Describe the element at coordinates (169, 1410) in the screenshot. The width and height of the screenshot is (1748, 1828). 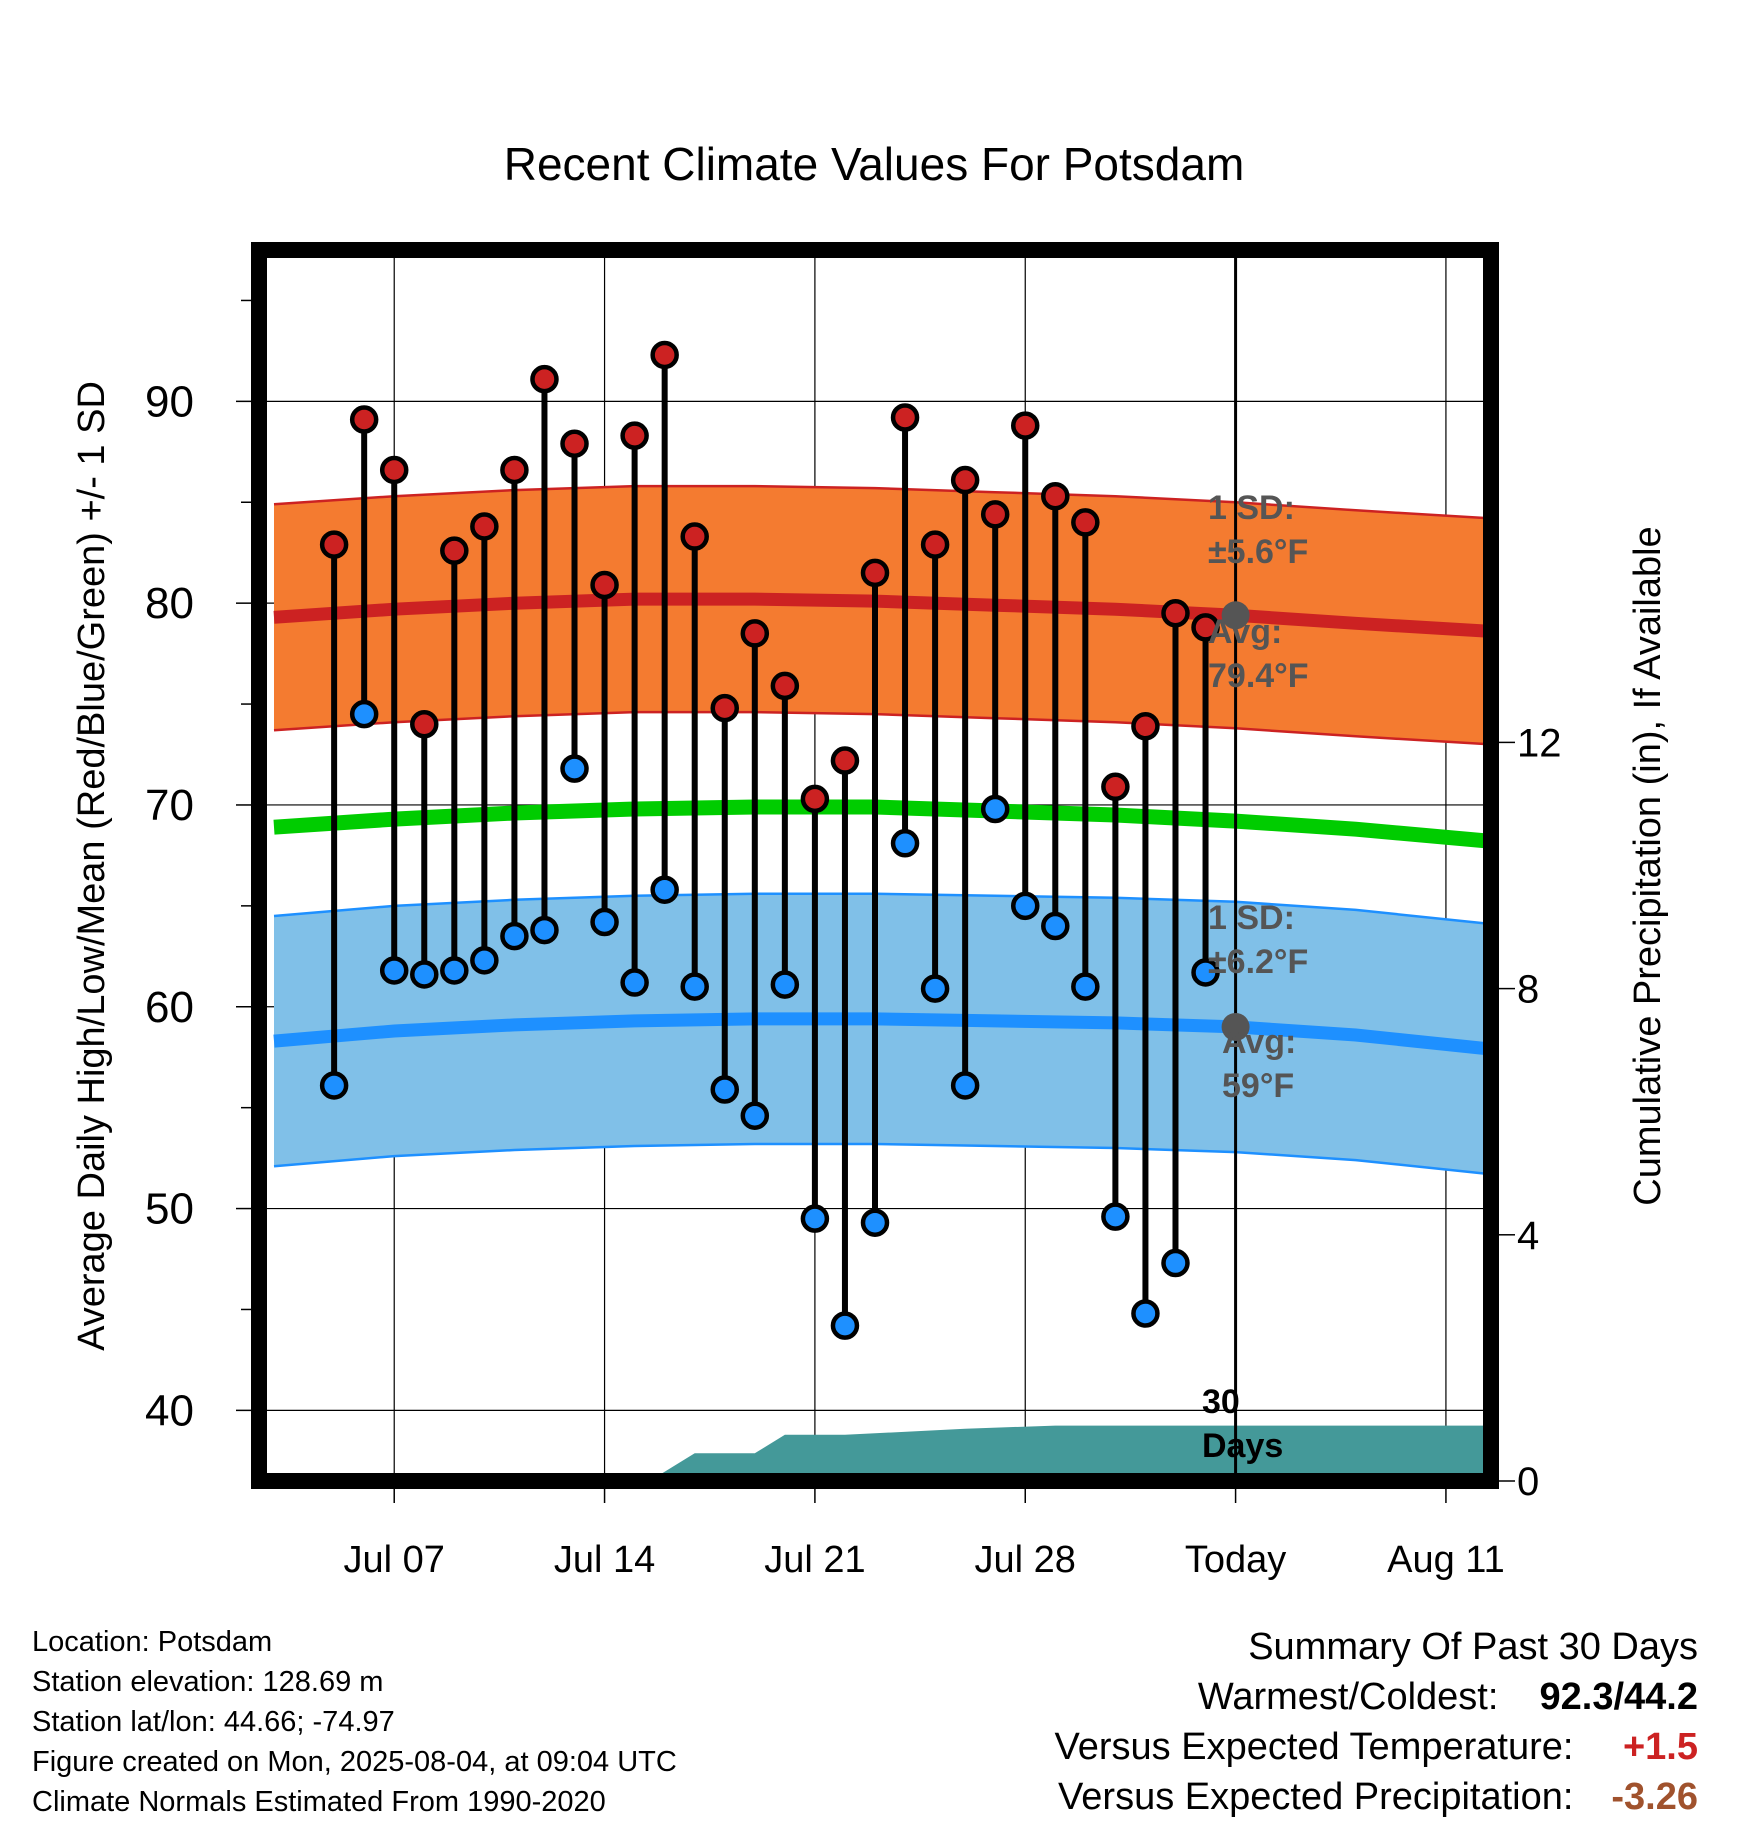
I see `y-tick-label: 40` at that location.